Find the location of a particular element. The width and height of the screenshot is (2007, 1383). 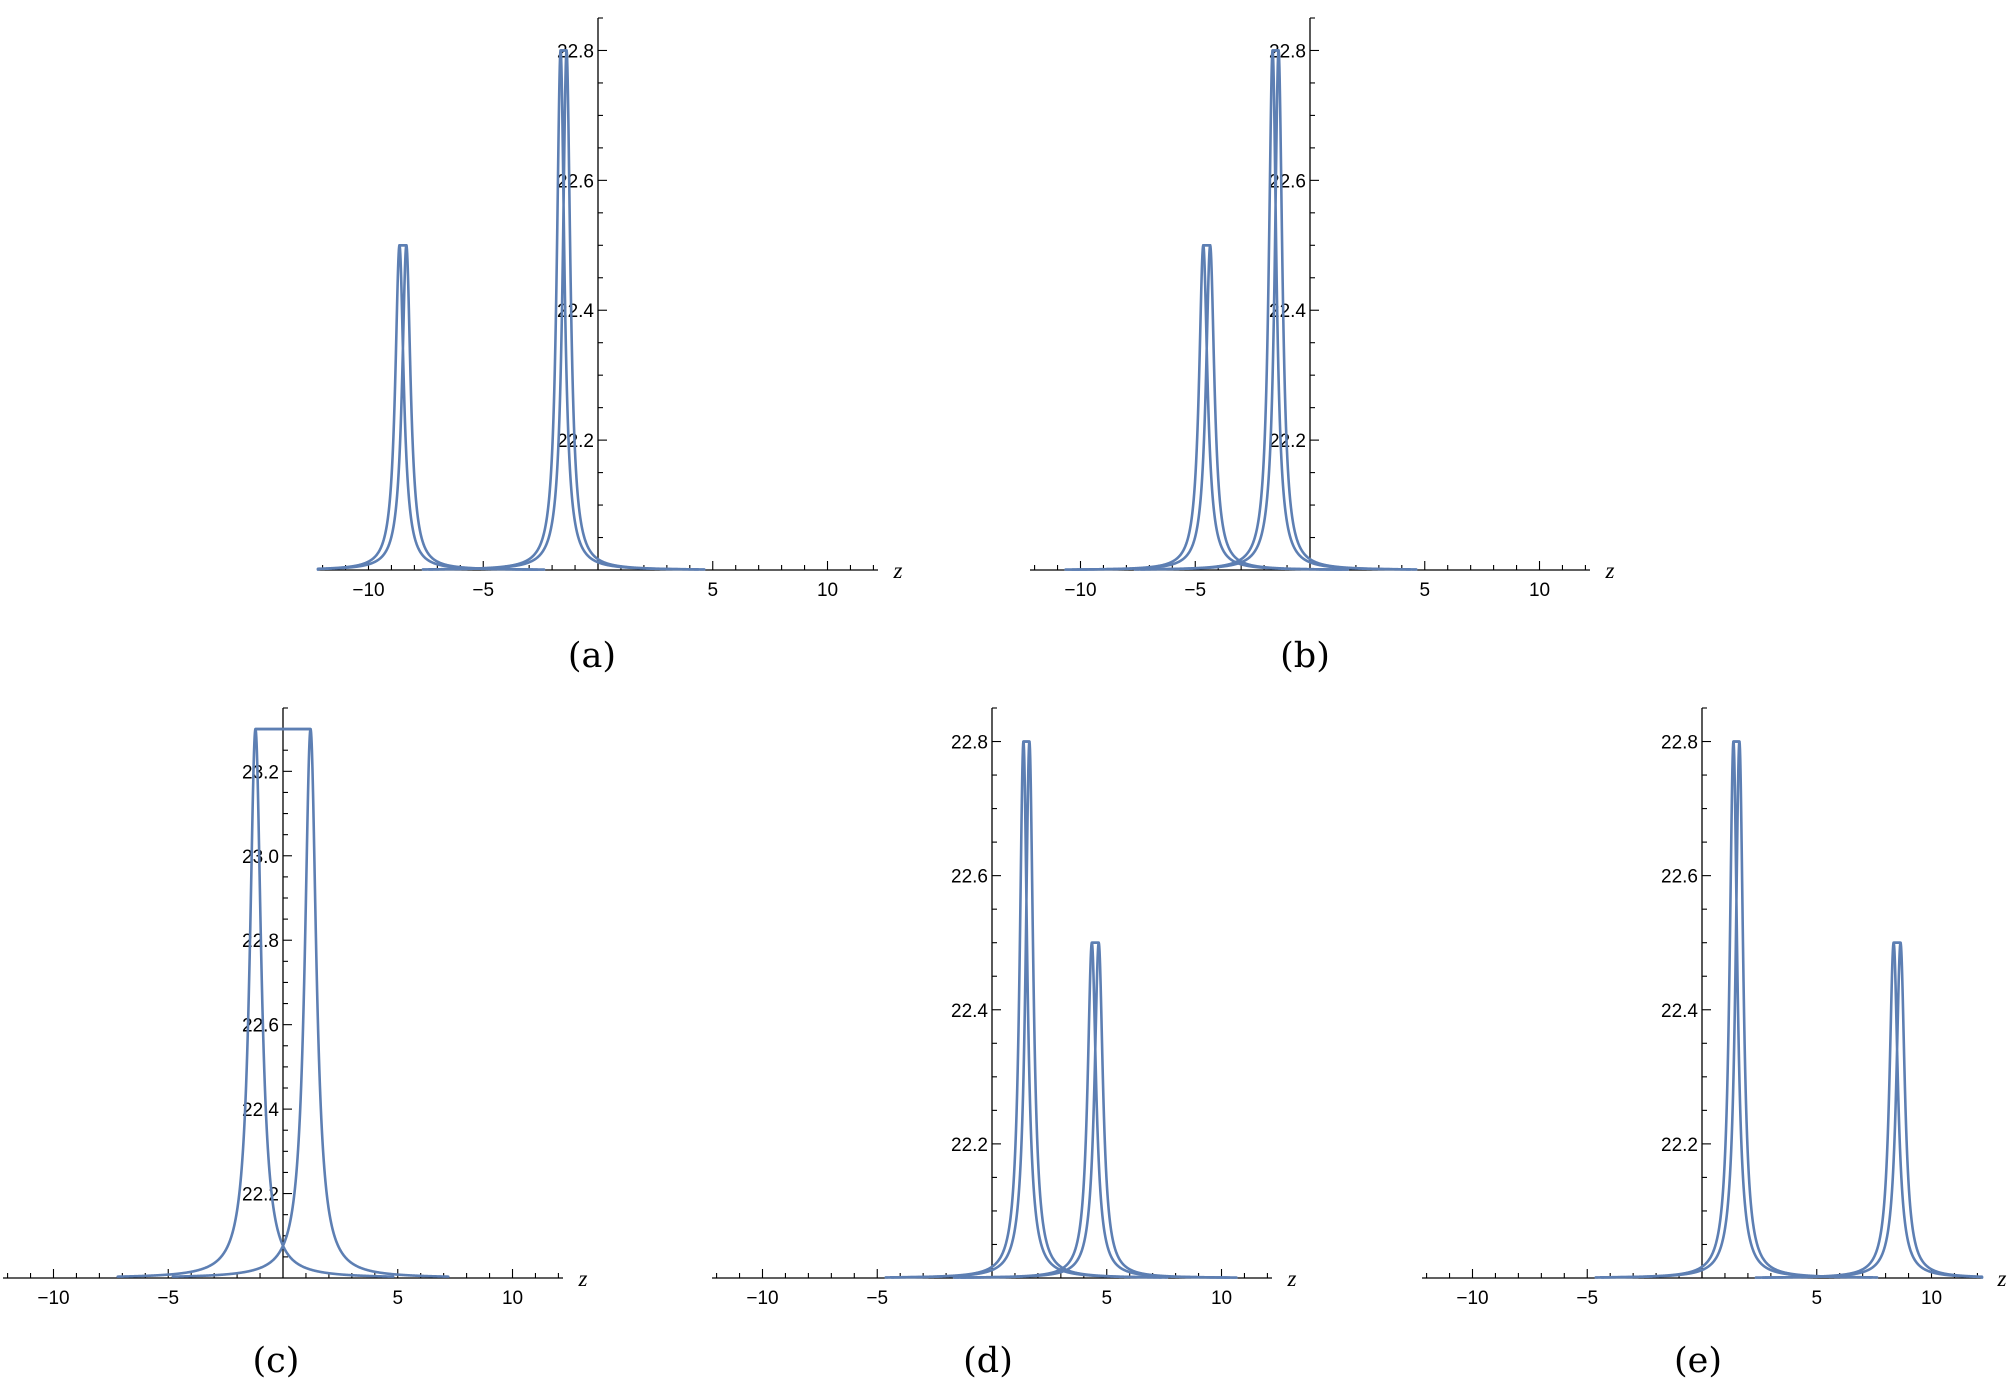

panel-d: −10 −5 5 10 z 22.2 22.4 22.6 22.8 (d) is located at coordinates (1004, 1044).